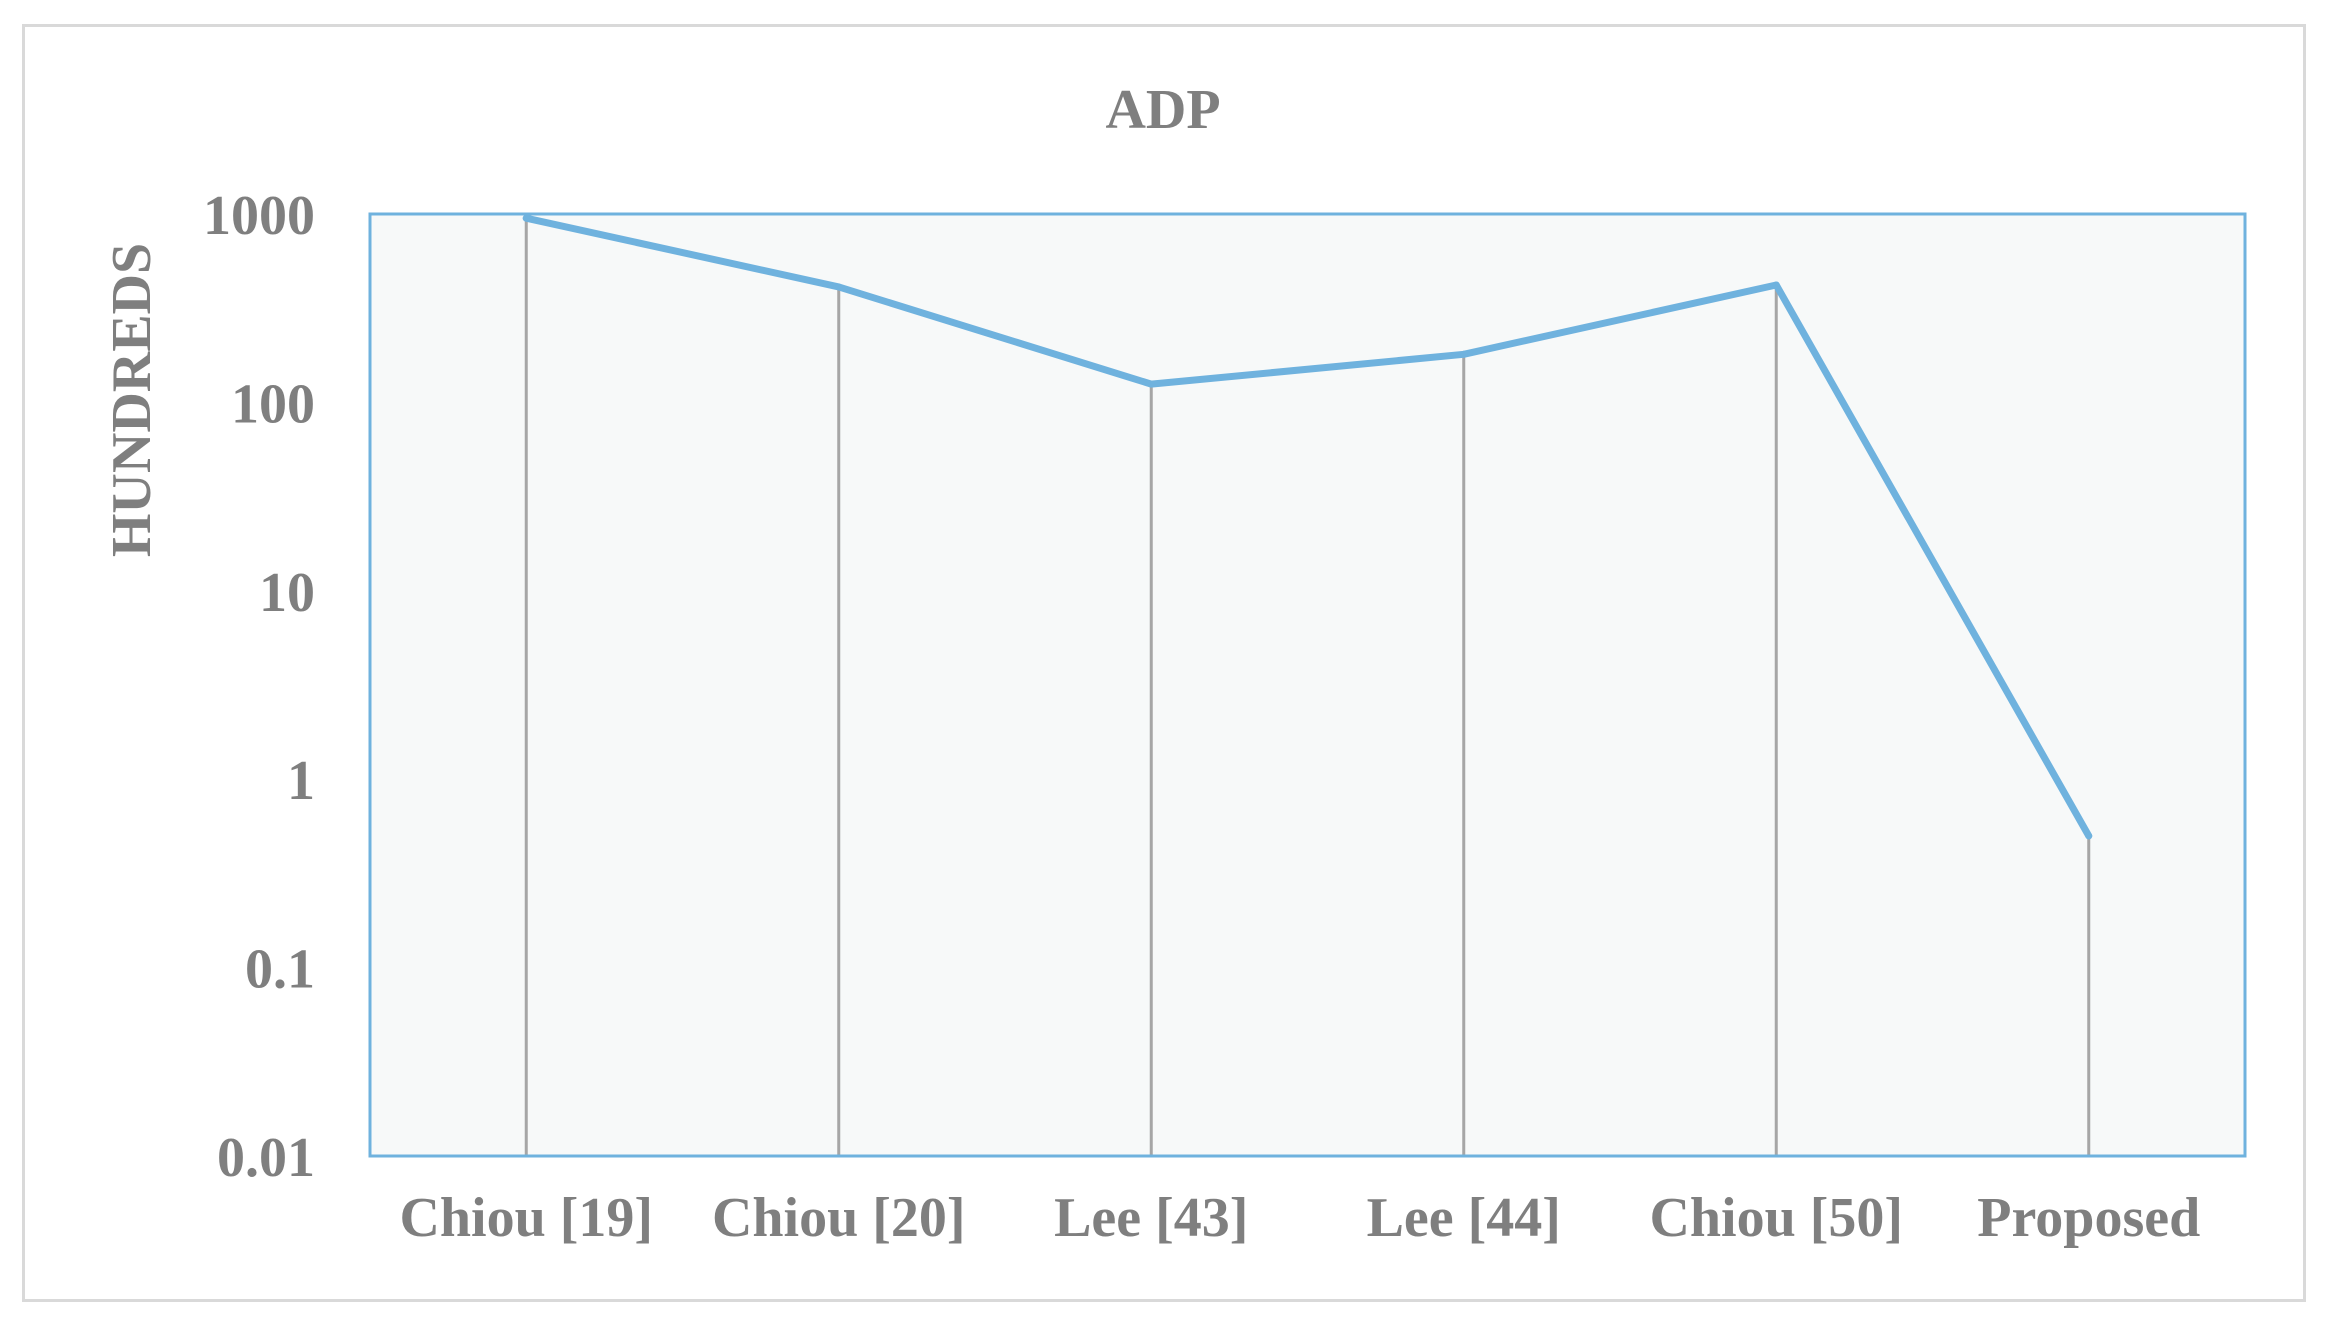 The image size is (2327, 1332). I want to click on x-tick-label-3: Lee [44], so click(1464, 1218).